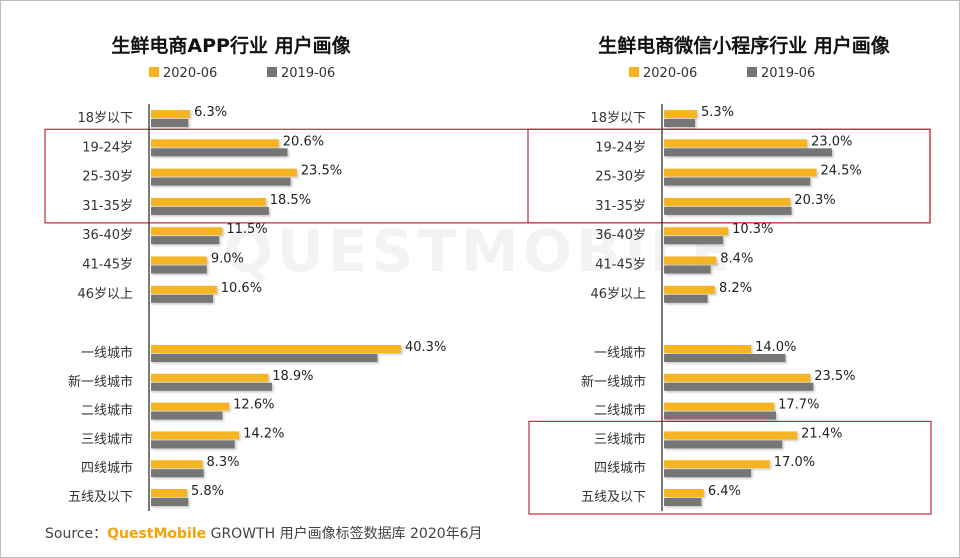  I want to click on bar-row-3: 25-30岁 24.5%, so click(728, 175).